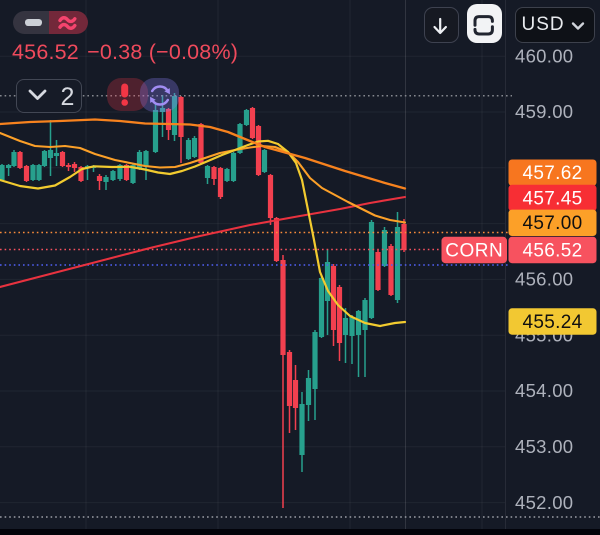 The image size is (600, 535). I want to click on svg-text: 457.62, so click(553, 173).